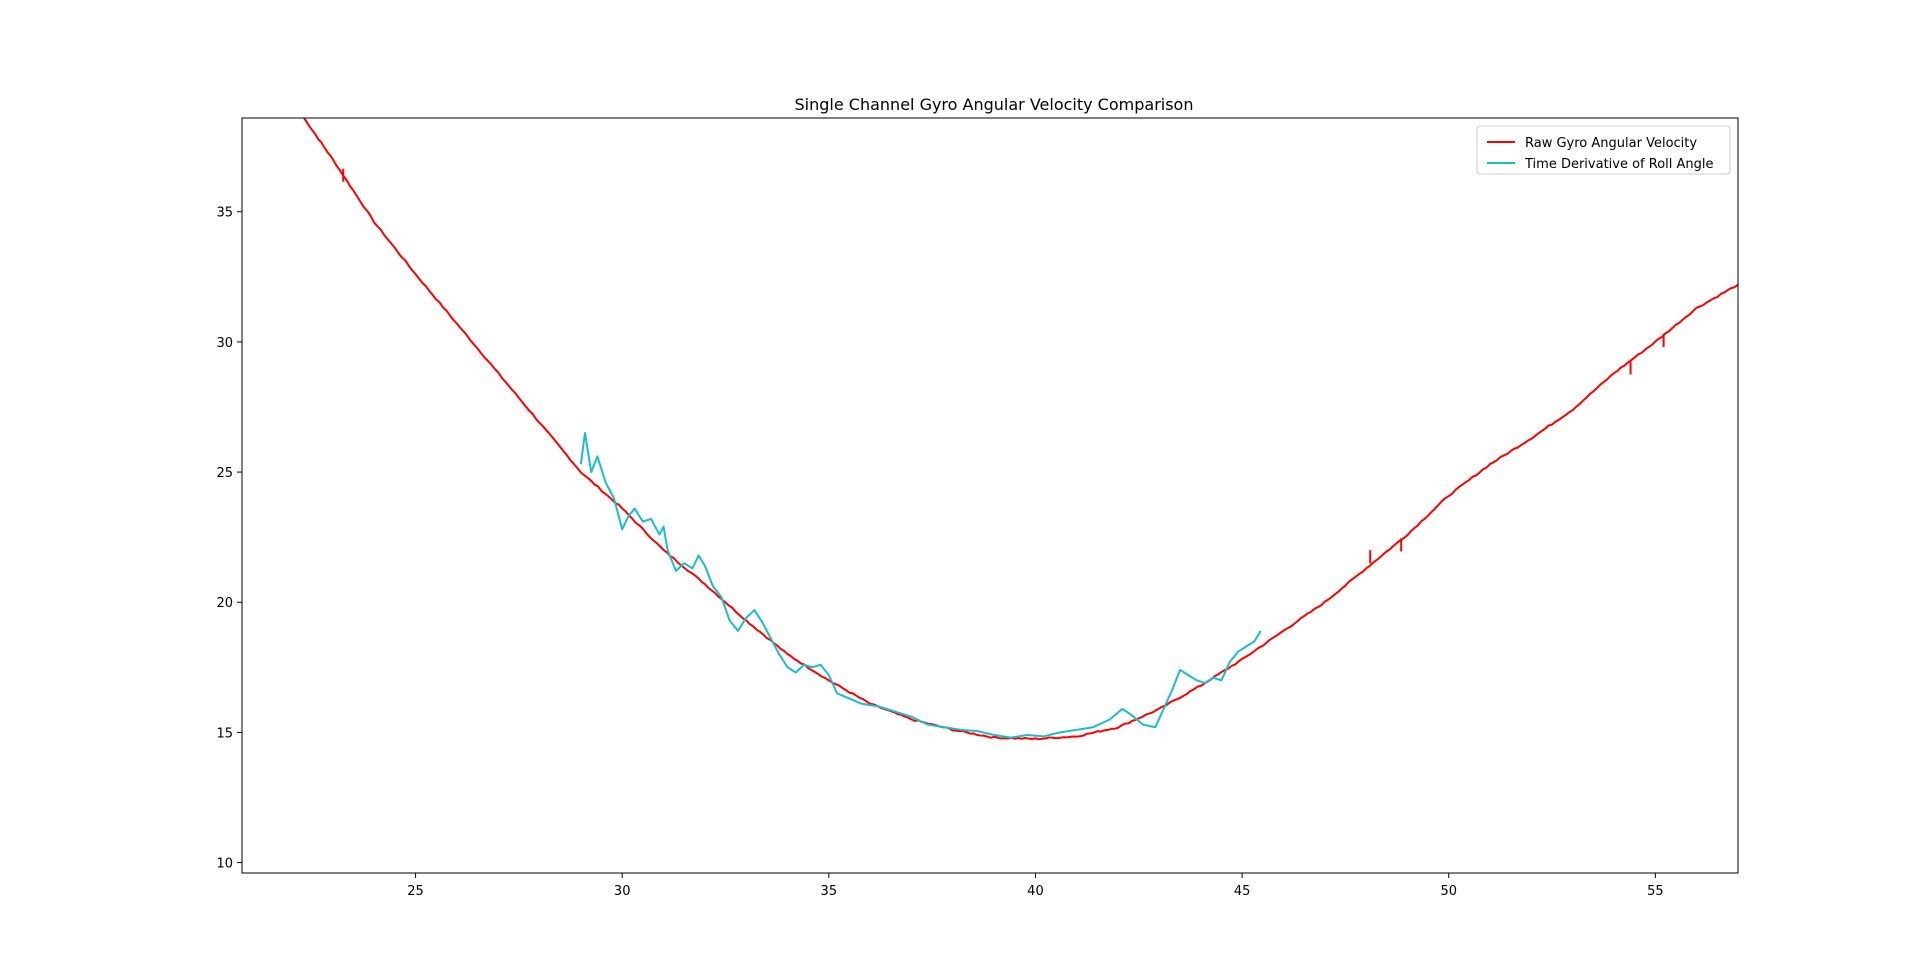  Describe the element at coordinates (415, 891) in the screenshot. I see `x-tick-label: 25` at that location.